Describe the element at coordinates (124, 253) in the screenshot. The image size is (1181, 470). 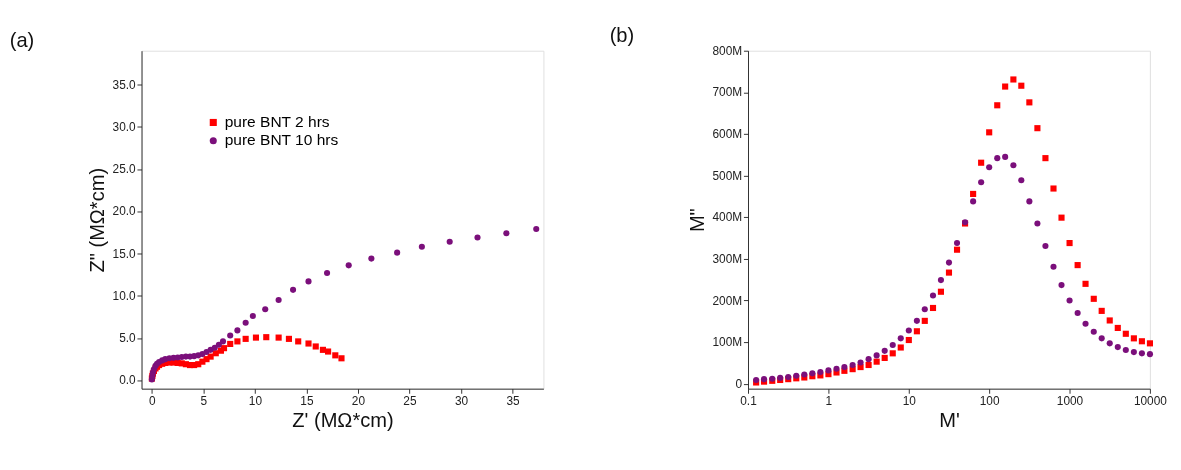
I see `y-tick-label: 15.0` at that location.